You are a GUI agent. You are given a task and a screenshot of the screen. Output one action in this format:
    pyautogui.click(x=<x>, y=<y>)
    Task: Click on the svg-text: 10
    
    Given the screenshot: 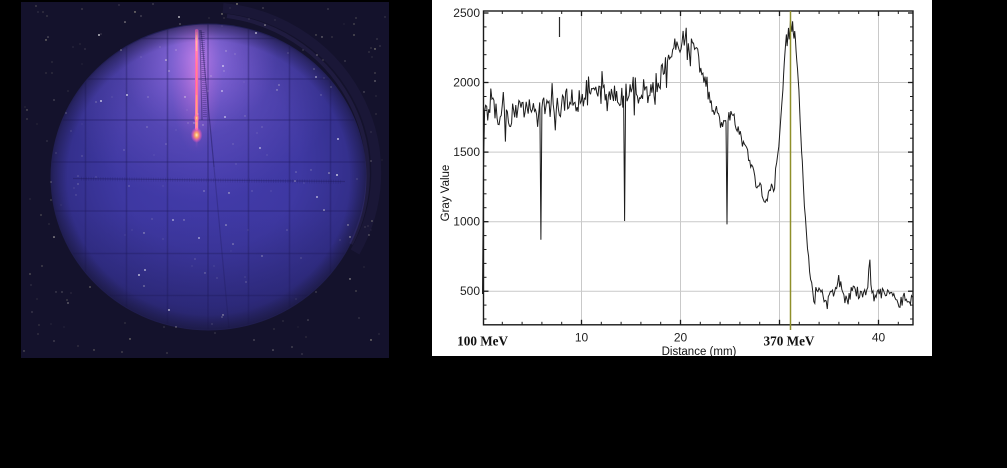 What is the action you would take?
    pyautogui.click(x=582, y=338)
    